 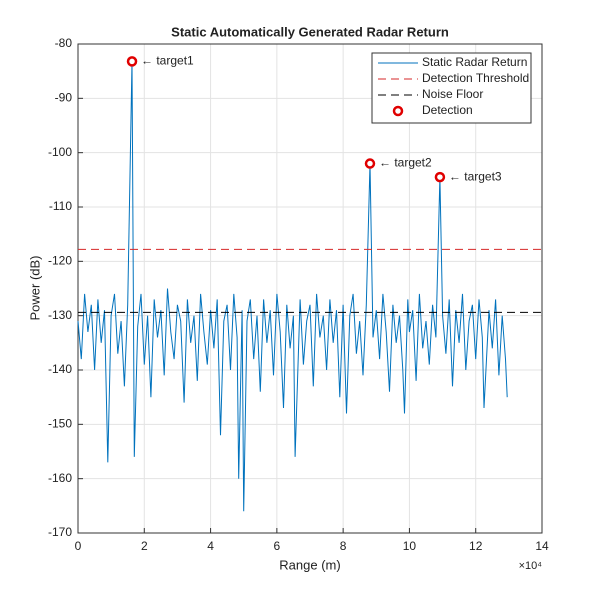 What do you see at coordinates (167, 61) in the screenshot?
I see `annotation: ← target1` at bounding box center [167, 61].